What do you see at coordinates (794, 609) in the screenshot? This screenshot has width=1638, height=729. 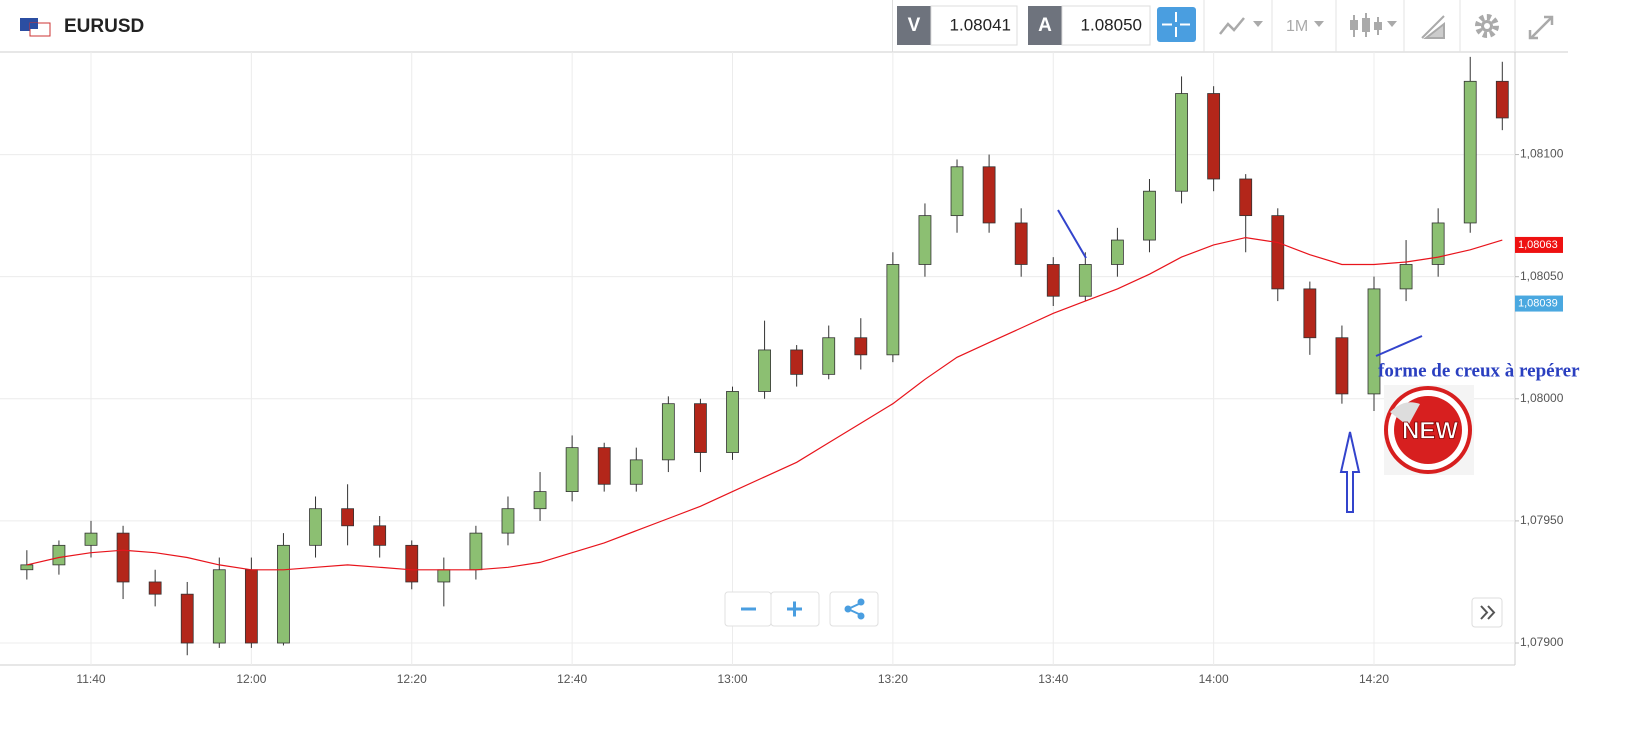 I see `zoom-in-icon` at bounding box center [794, 609].